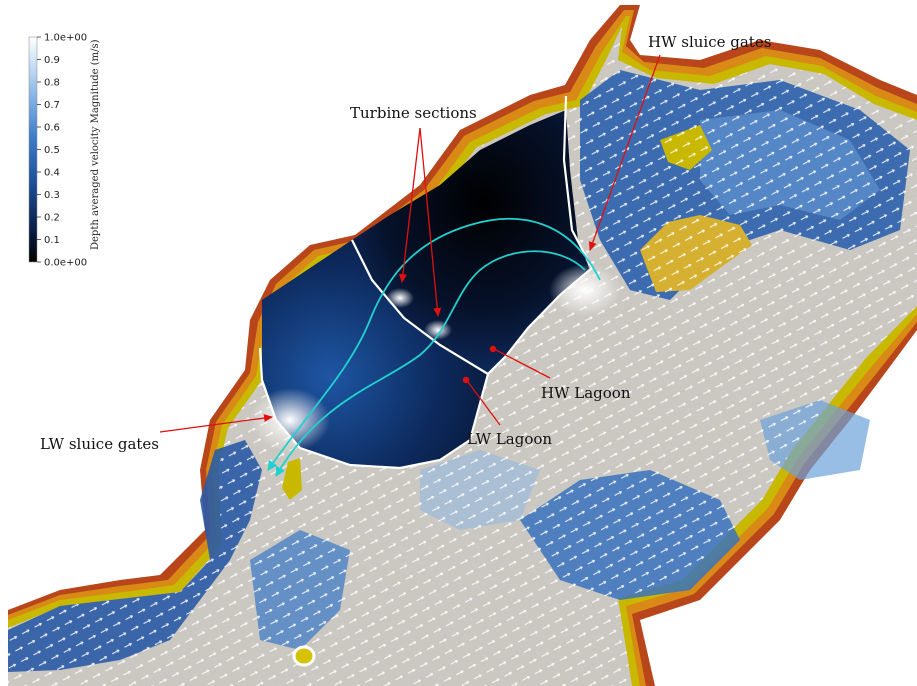  What do you see at coordinates (216, 423) in the screenshot?
I see `callout-lw-sluice` at bounding box center [216, 423].